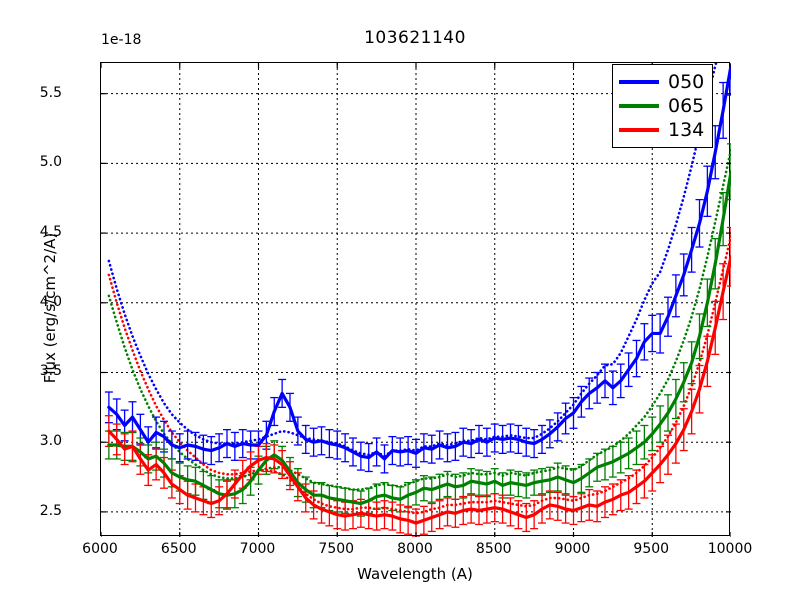 This screenshot has height=600, width=800. Describe the element at coordinates (572, 549) in the screenshot. I see `x-tick-label: 9000` at that location.